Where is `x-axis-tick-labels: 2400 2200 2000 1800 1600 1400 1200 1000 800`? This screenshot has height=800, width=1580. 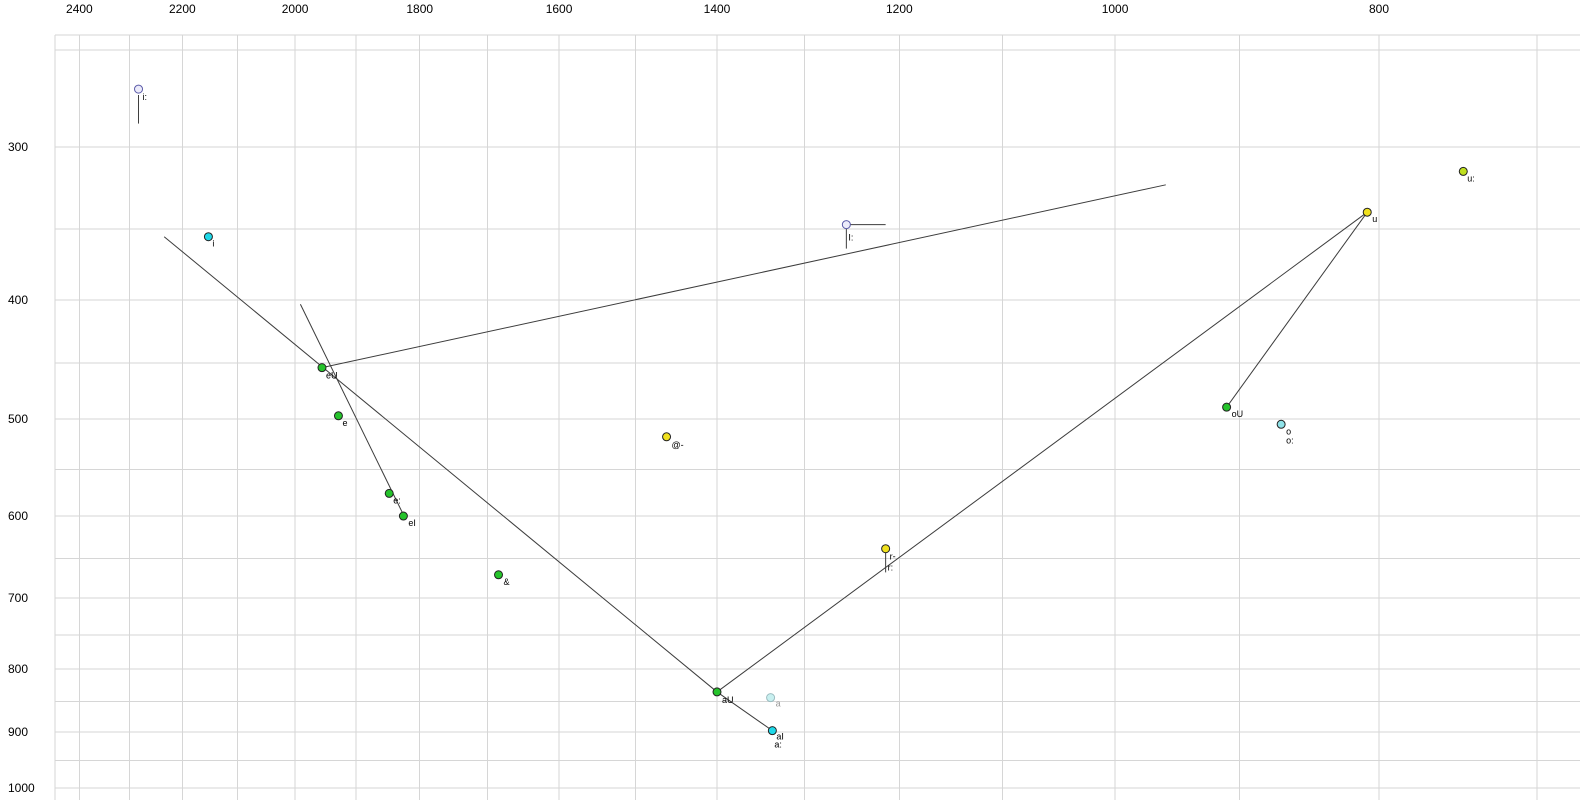 x-axis-tick-labels: 2400 2200 2000 1800 1600 1400 1200 1000 800 is located at coordinates (727, 9).